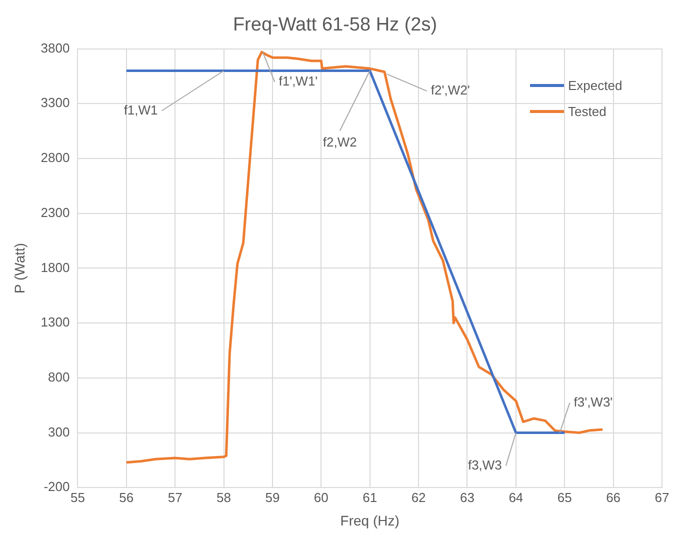  What do you see at coordinates (55, 212) in the screenshot?
I see `y-tick-label: 2300` at bounding box center [55, 212].